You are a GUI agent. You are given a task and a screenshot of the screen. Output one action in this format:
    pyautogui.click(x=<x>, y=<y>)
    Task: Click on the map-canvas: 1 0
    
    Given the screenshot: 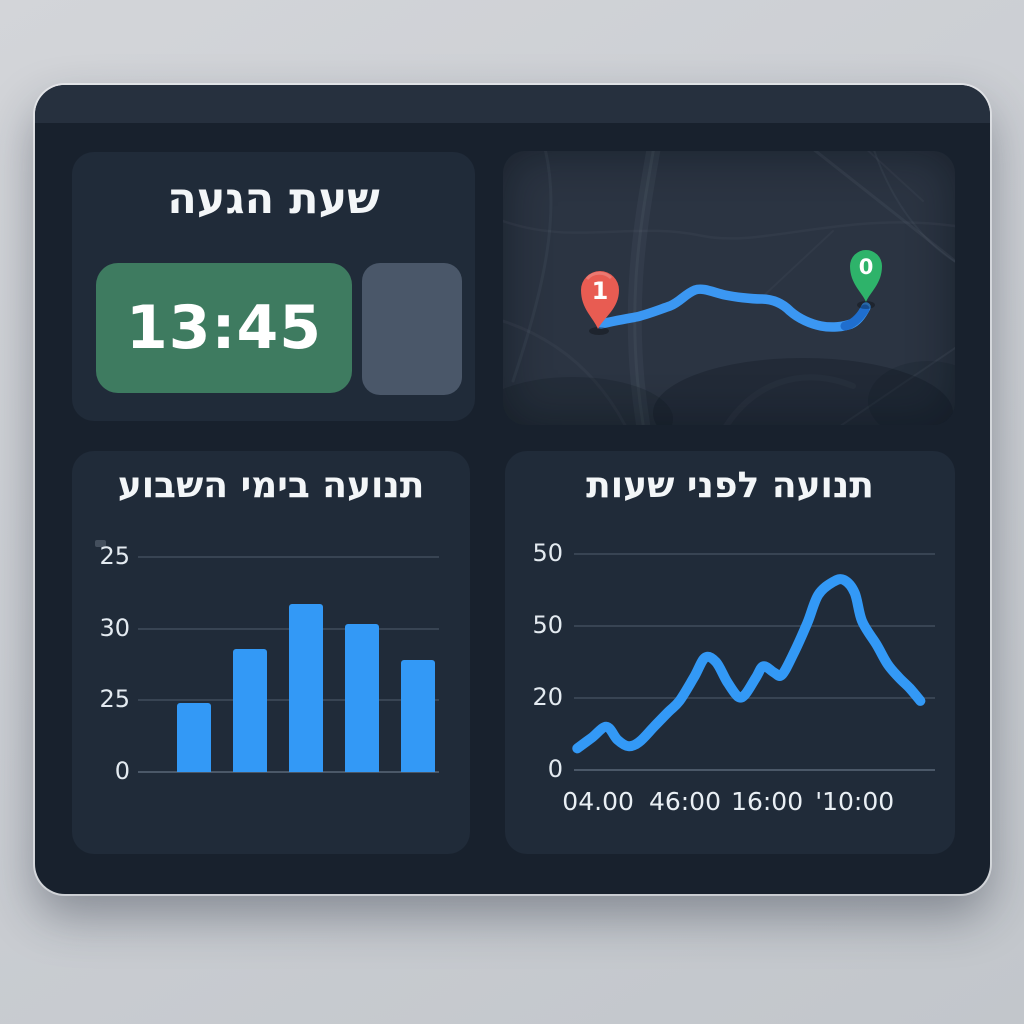 What is the action you would take?
    pyautogui.click(x=729, y=288)
    